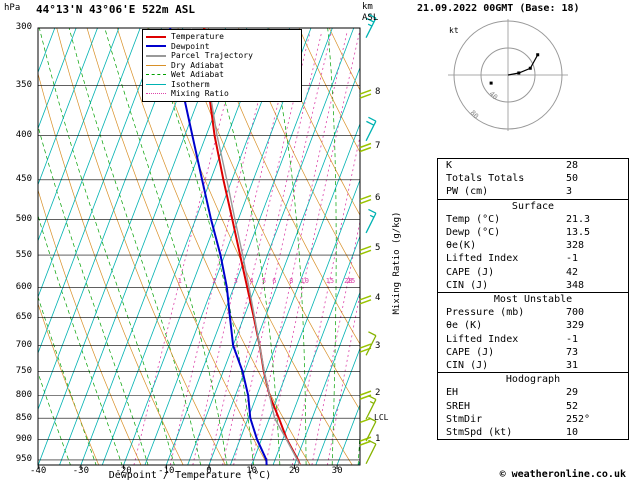  Describe the element at coordinates (474, 115) in the screenshot. I see `hodograph-ring-label: 80` at that location.